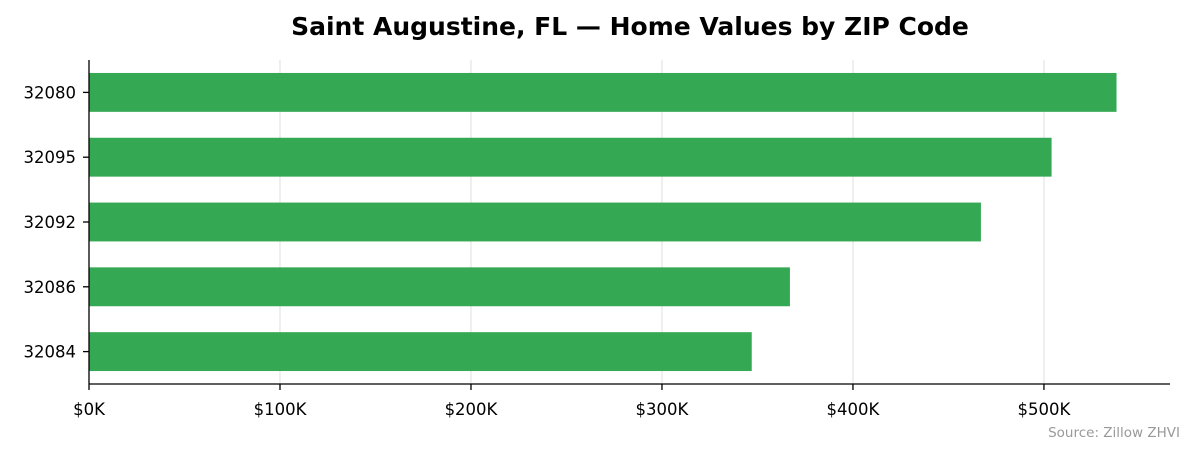 This screenshot has height=455, width=1195. I want to click on y-tick-label: 32084, so click(50, 352).